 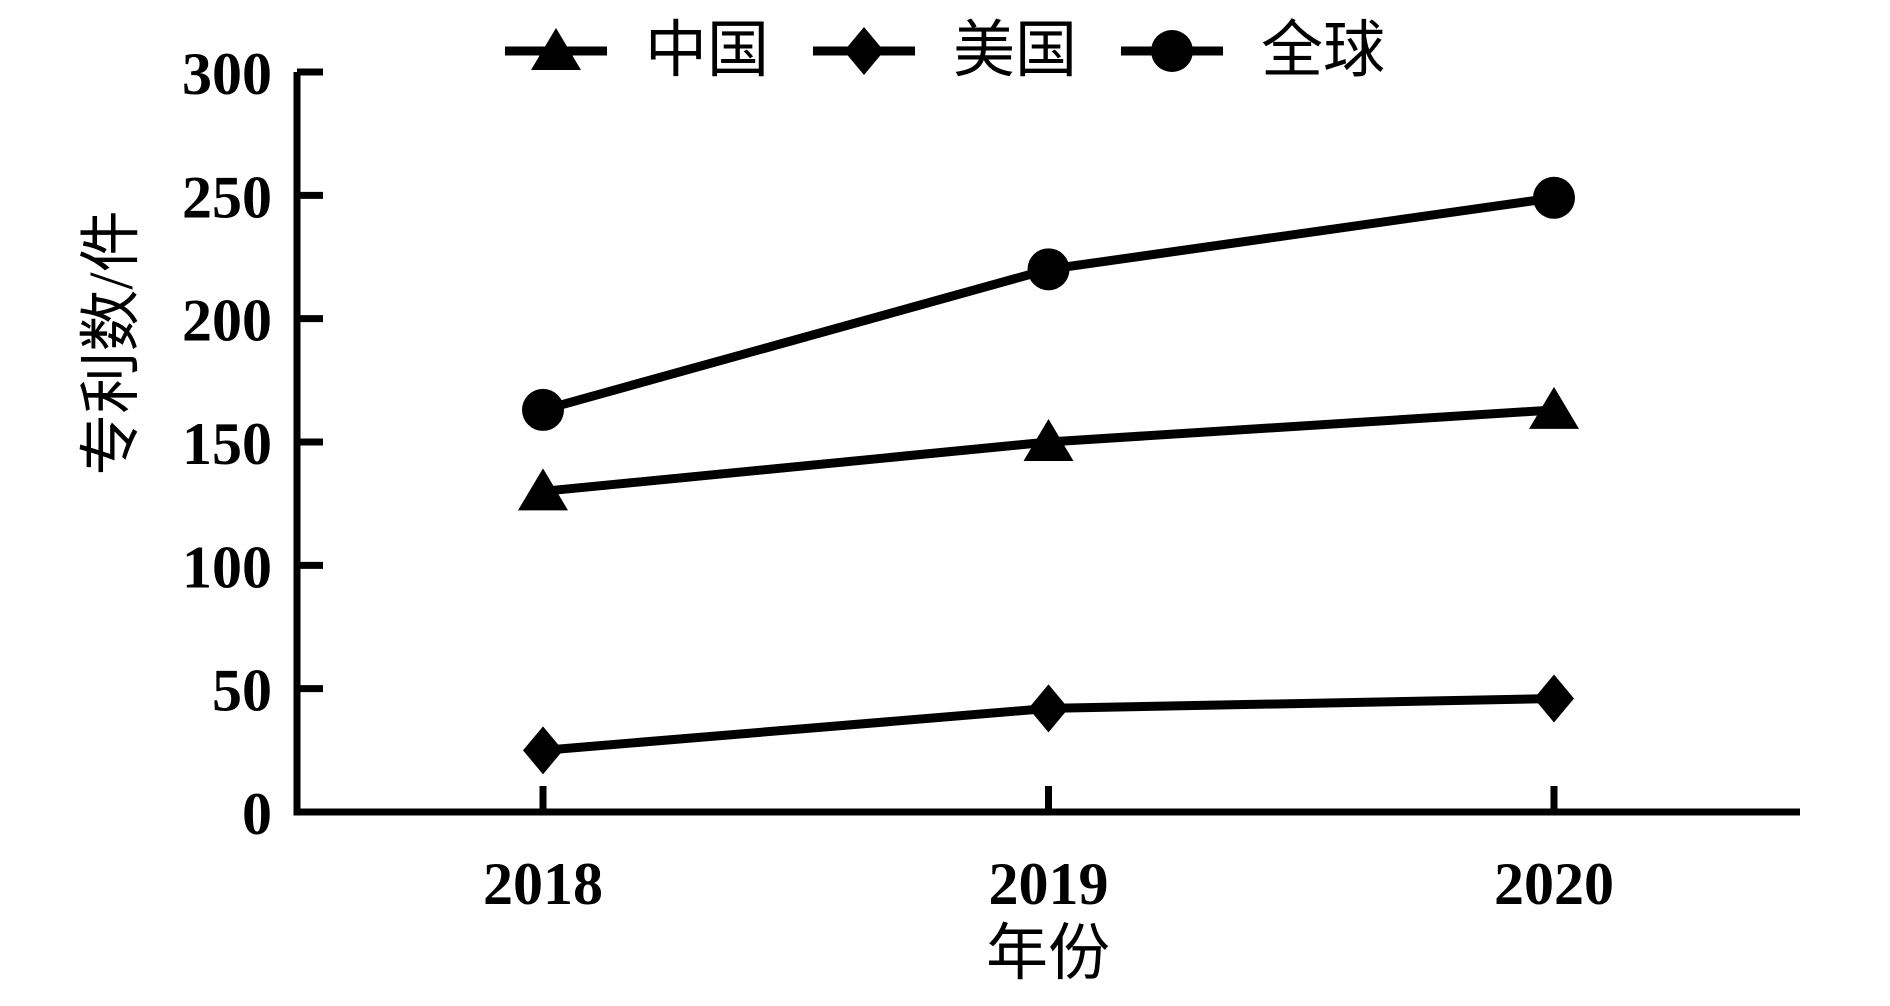 What do you see at coordinates (227, 74) in the screenshot?
I see `y-tick-label: 300` at bounding box center [227, 74].